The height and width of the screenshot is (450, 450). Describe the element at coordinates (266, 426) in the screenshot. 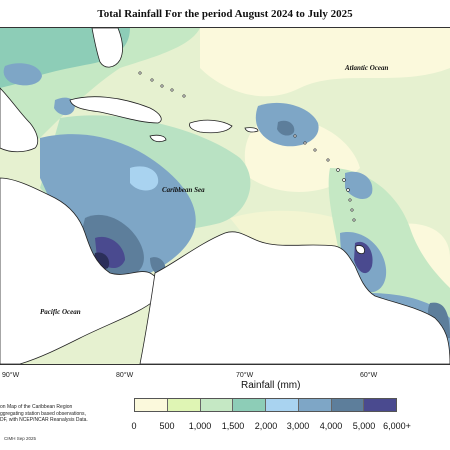

I see `legend-label-4: 2,000` at that location.